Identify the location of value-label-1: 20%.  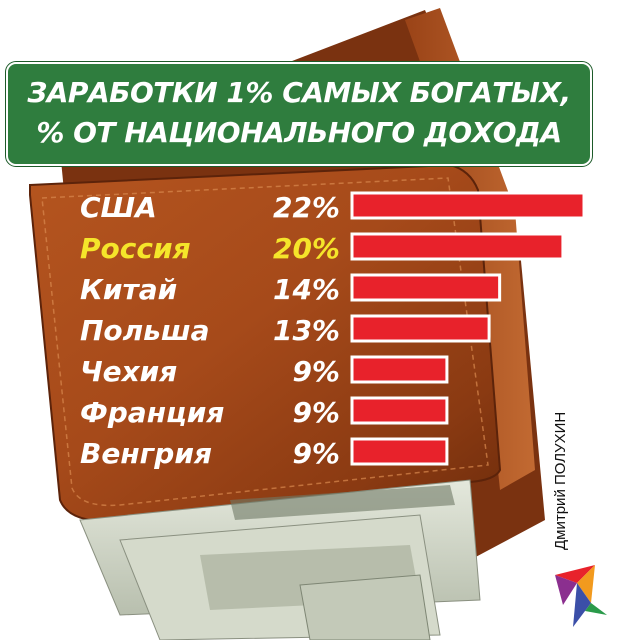
(306, 248).